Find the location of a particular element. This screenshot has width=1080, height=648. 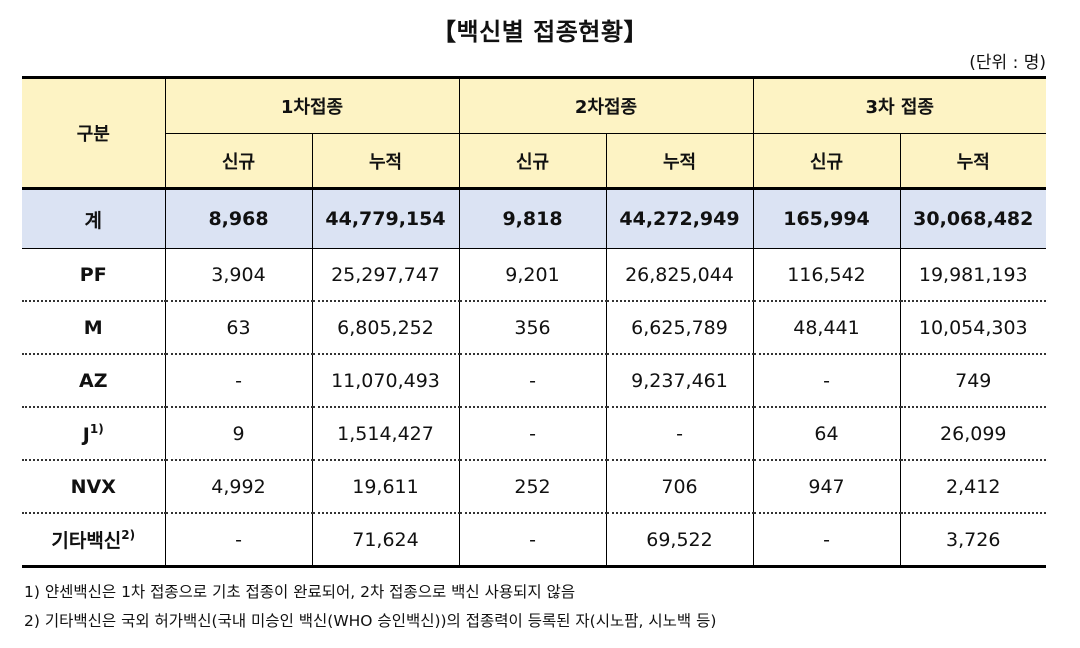

table-row: M 63 6,805,252 356 6,625,789 48,441 10,054,303 is located at coordinates (534, 328).